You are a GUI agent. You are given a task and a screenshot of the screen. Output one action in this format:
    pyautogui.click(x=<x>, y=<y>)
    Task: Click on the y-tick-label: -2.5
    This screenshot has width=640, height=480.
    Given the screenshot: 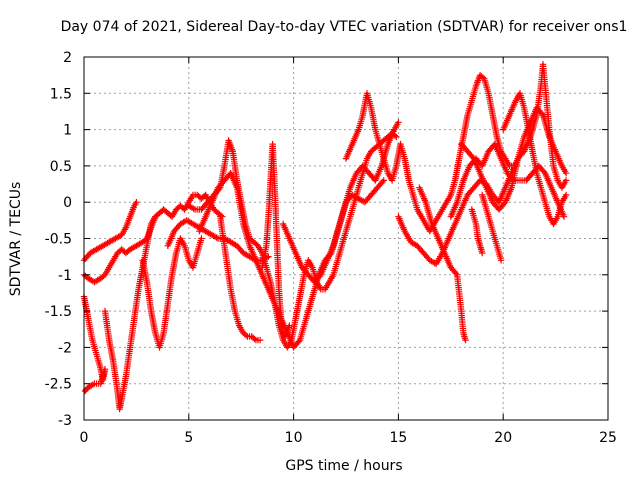 What is the action you would take?
    pyautogui.click(x=58, y=385)
    